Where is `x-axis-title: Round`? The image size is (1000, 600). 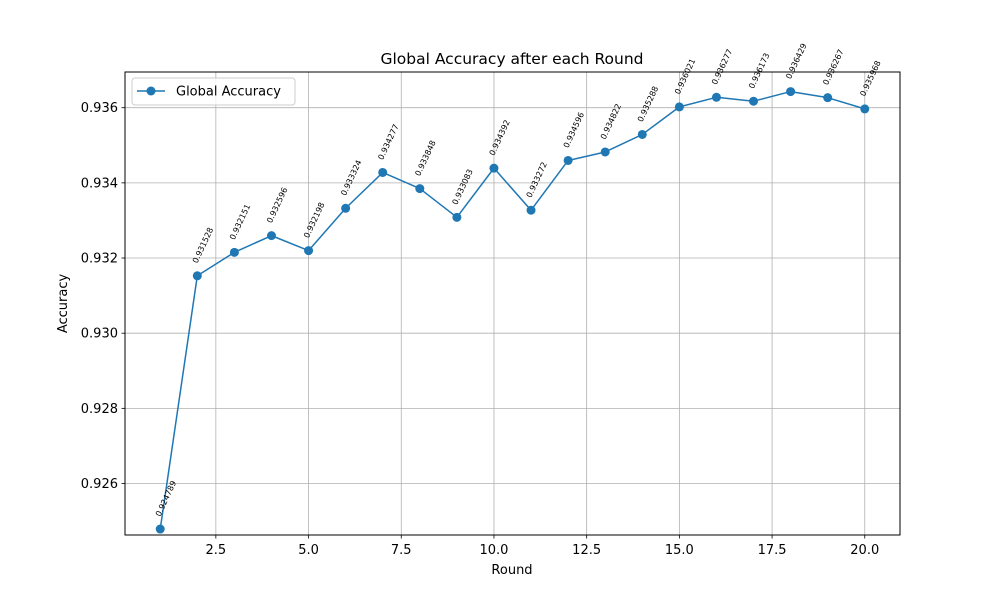
x-axis-title: Round is located at coordinates (511, 570).